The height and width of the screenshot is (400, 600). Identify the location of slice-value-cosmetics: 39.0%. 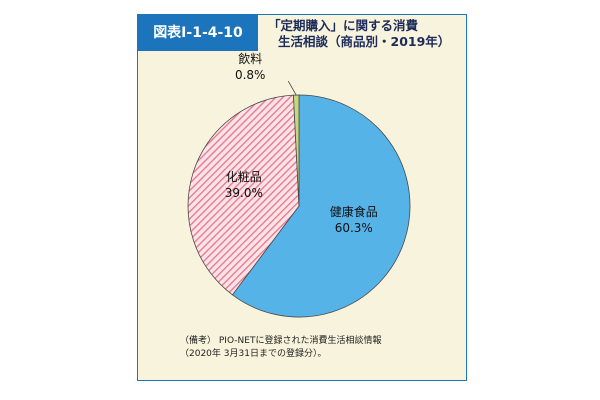
(244, 193).